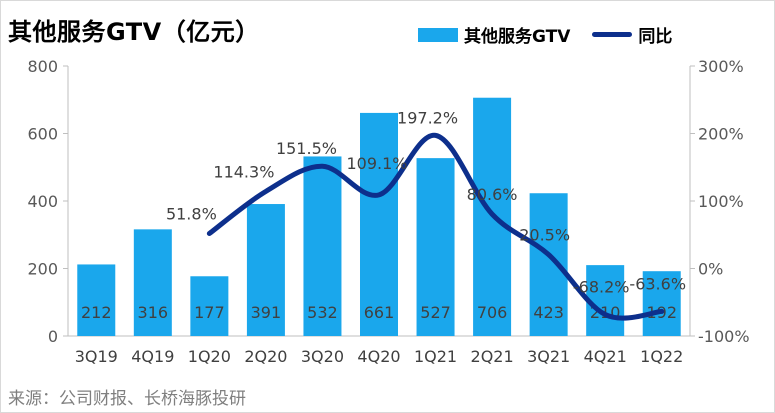 Image resolution: width=775 pixels, height=413 pixels. Describe the element at coordinates (492, 356) in the screenshot. I see `x-tick-label: 2Q21` at that location.